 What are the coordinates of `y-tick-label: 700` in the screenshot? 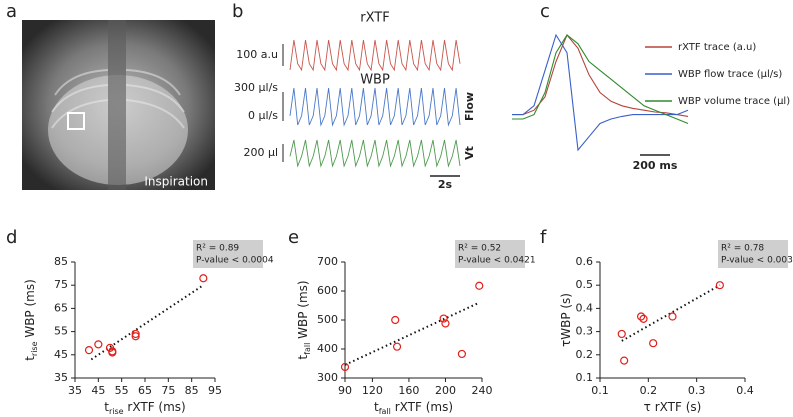 It's located at (327, 261).